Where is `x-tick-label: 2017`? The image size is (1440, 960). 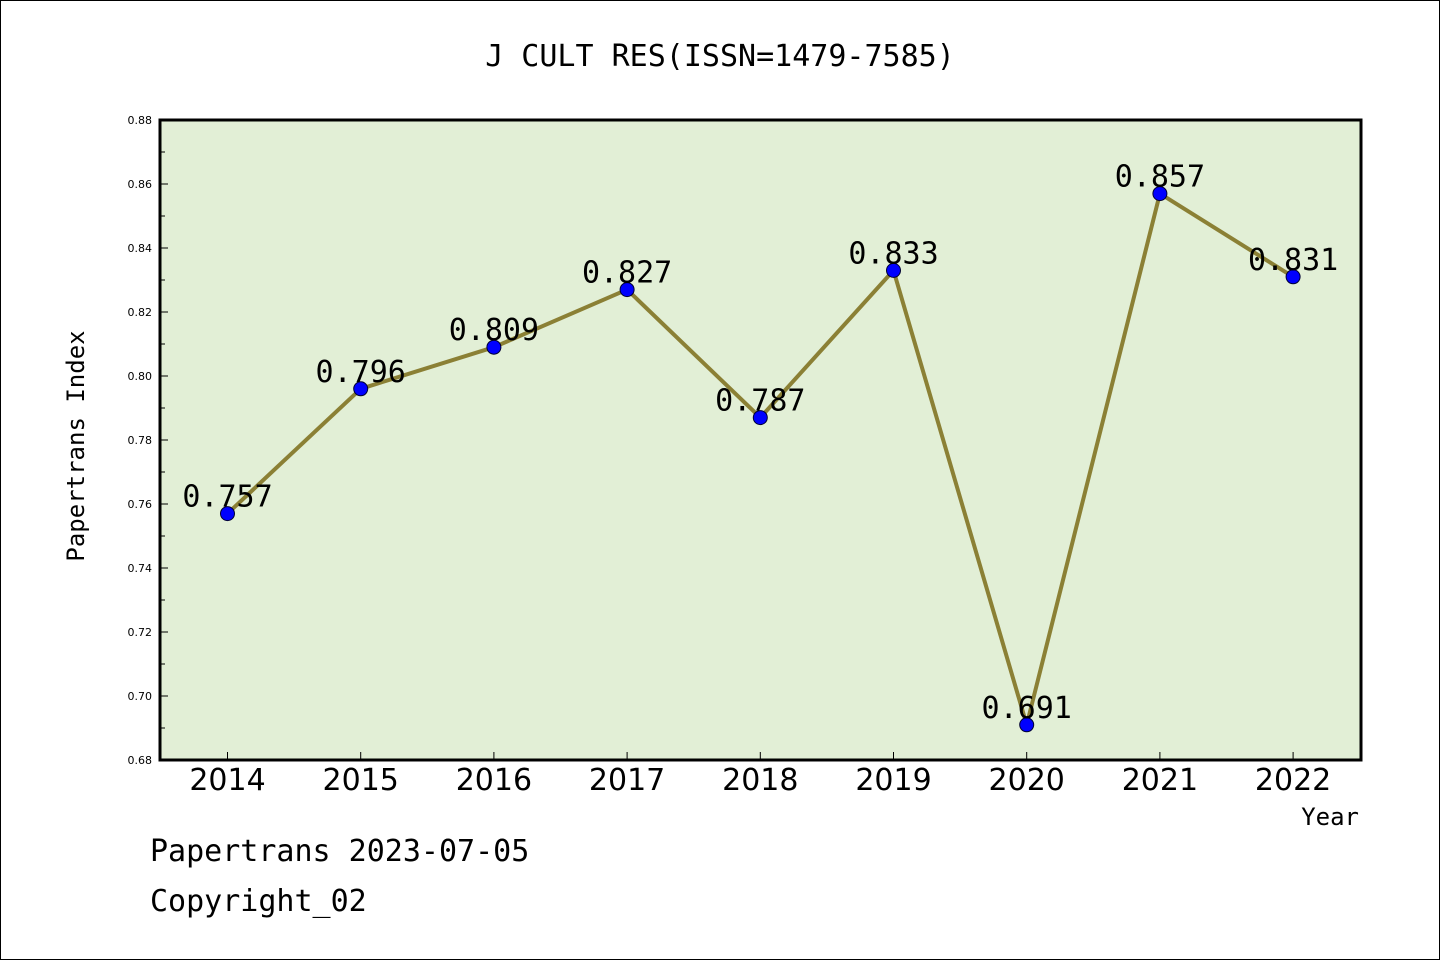 x-tick-label: 2017 is located at coordinates (627, 780).